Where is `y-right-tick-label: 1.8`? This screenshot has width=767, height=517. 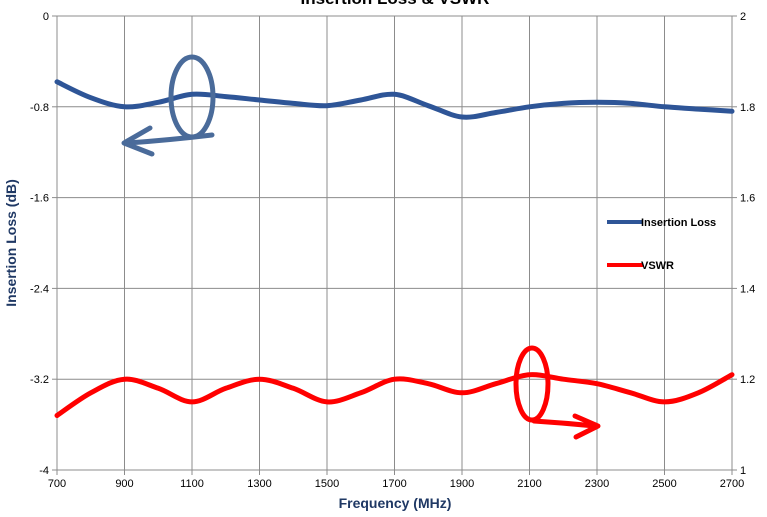
y-right-tick-label: 1.8 is located at coordinates (747, 108).